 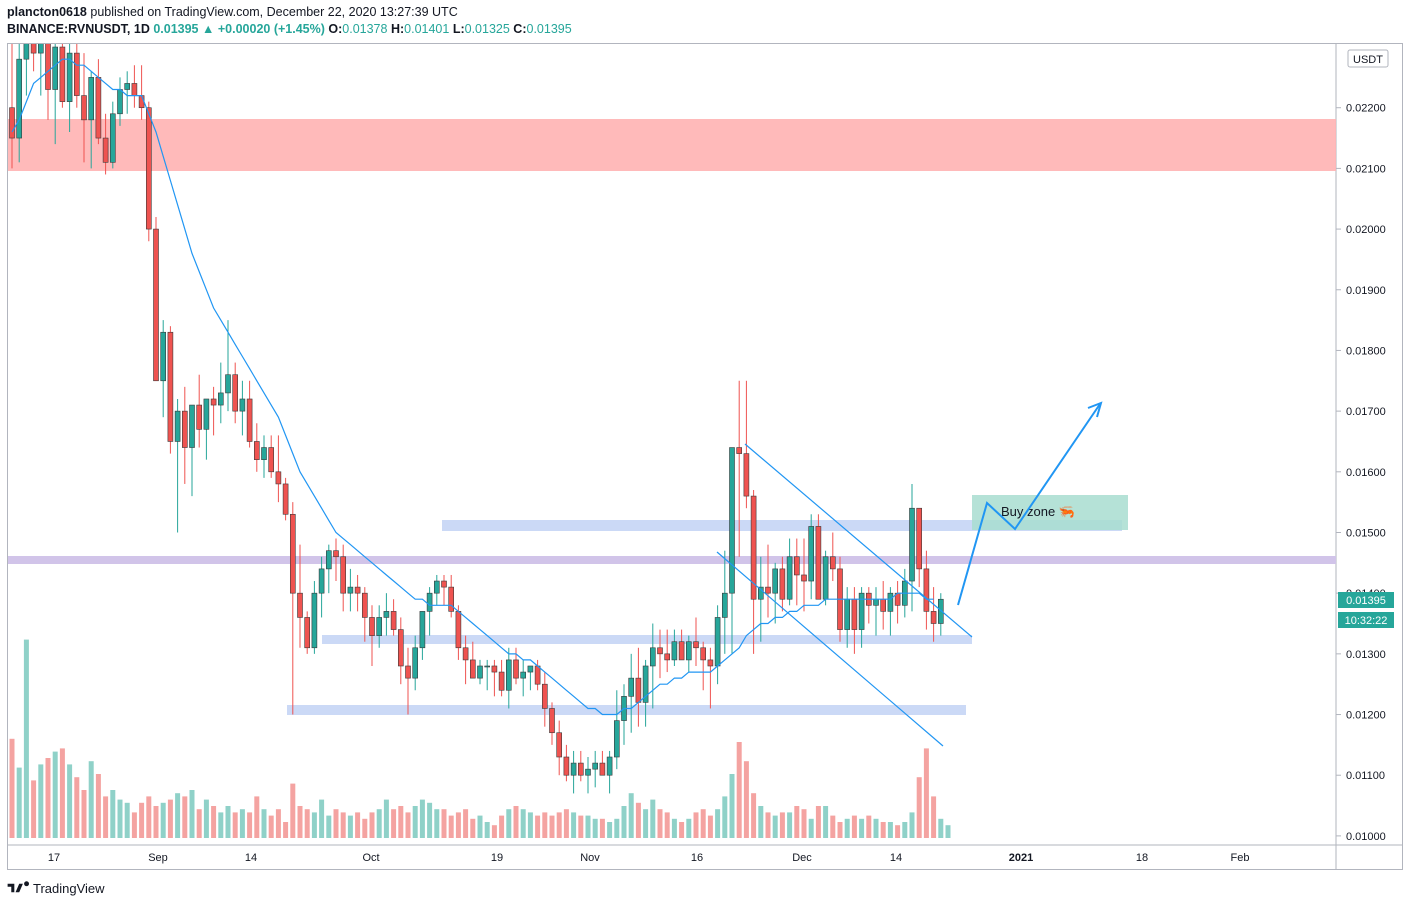 What do you see at coordinates (858, 540) in the screenshot?
I see `trendline-upper` at bounding box center [858, 540].